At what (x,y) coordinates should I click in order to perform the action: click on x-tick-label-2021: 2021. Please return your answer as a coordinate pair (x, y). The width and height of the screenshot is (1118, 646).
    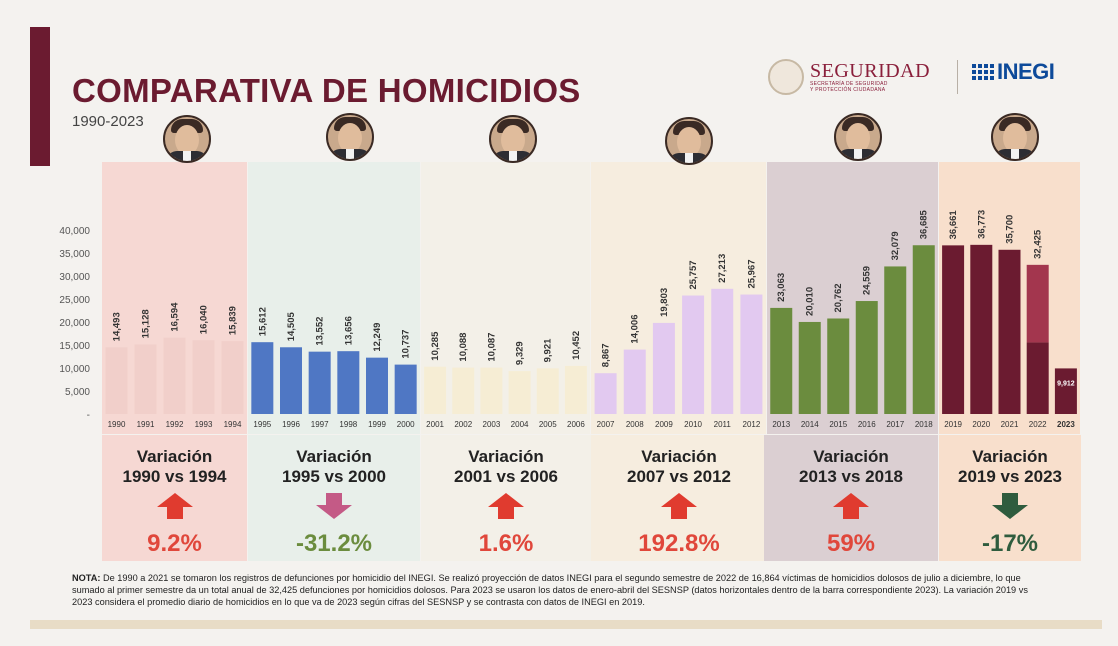
    Looking at the image, I should click on (1010, 424).